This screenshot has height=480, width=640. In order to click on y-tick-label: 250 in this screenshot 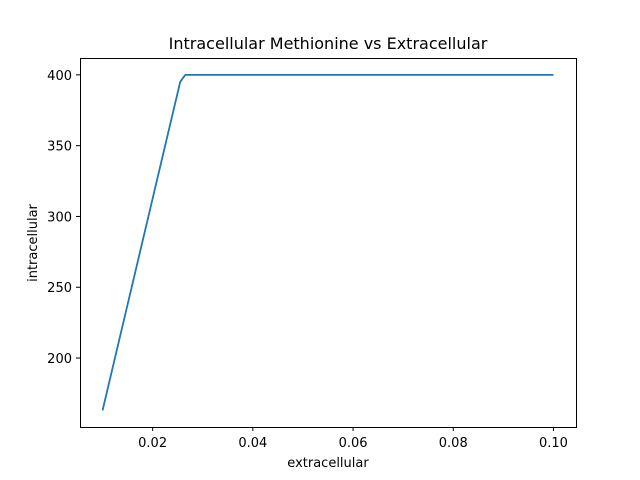, I will do `click(59, 288)`.